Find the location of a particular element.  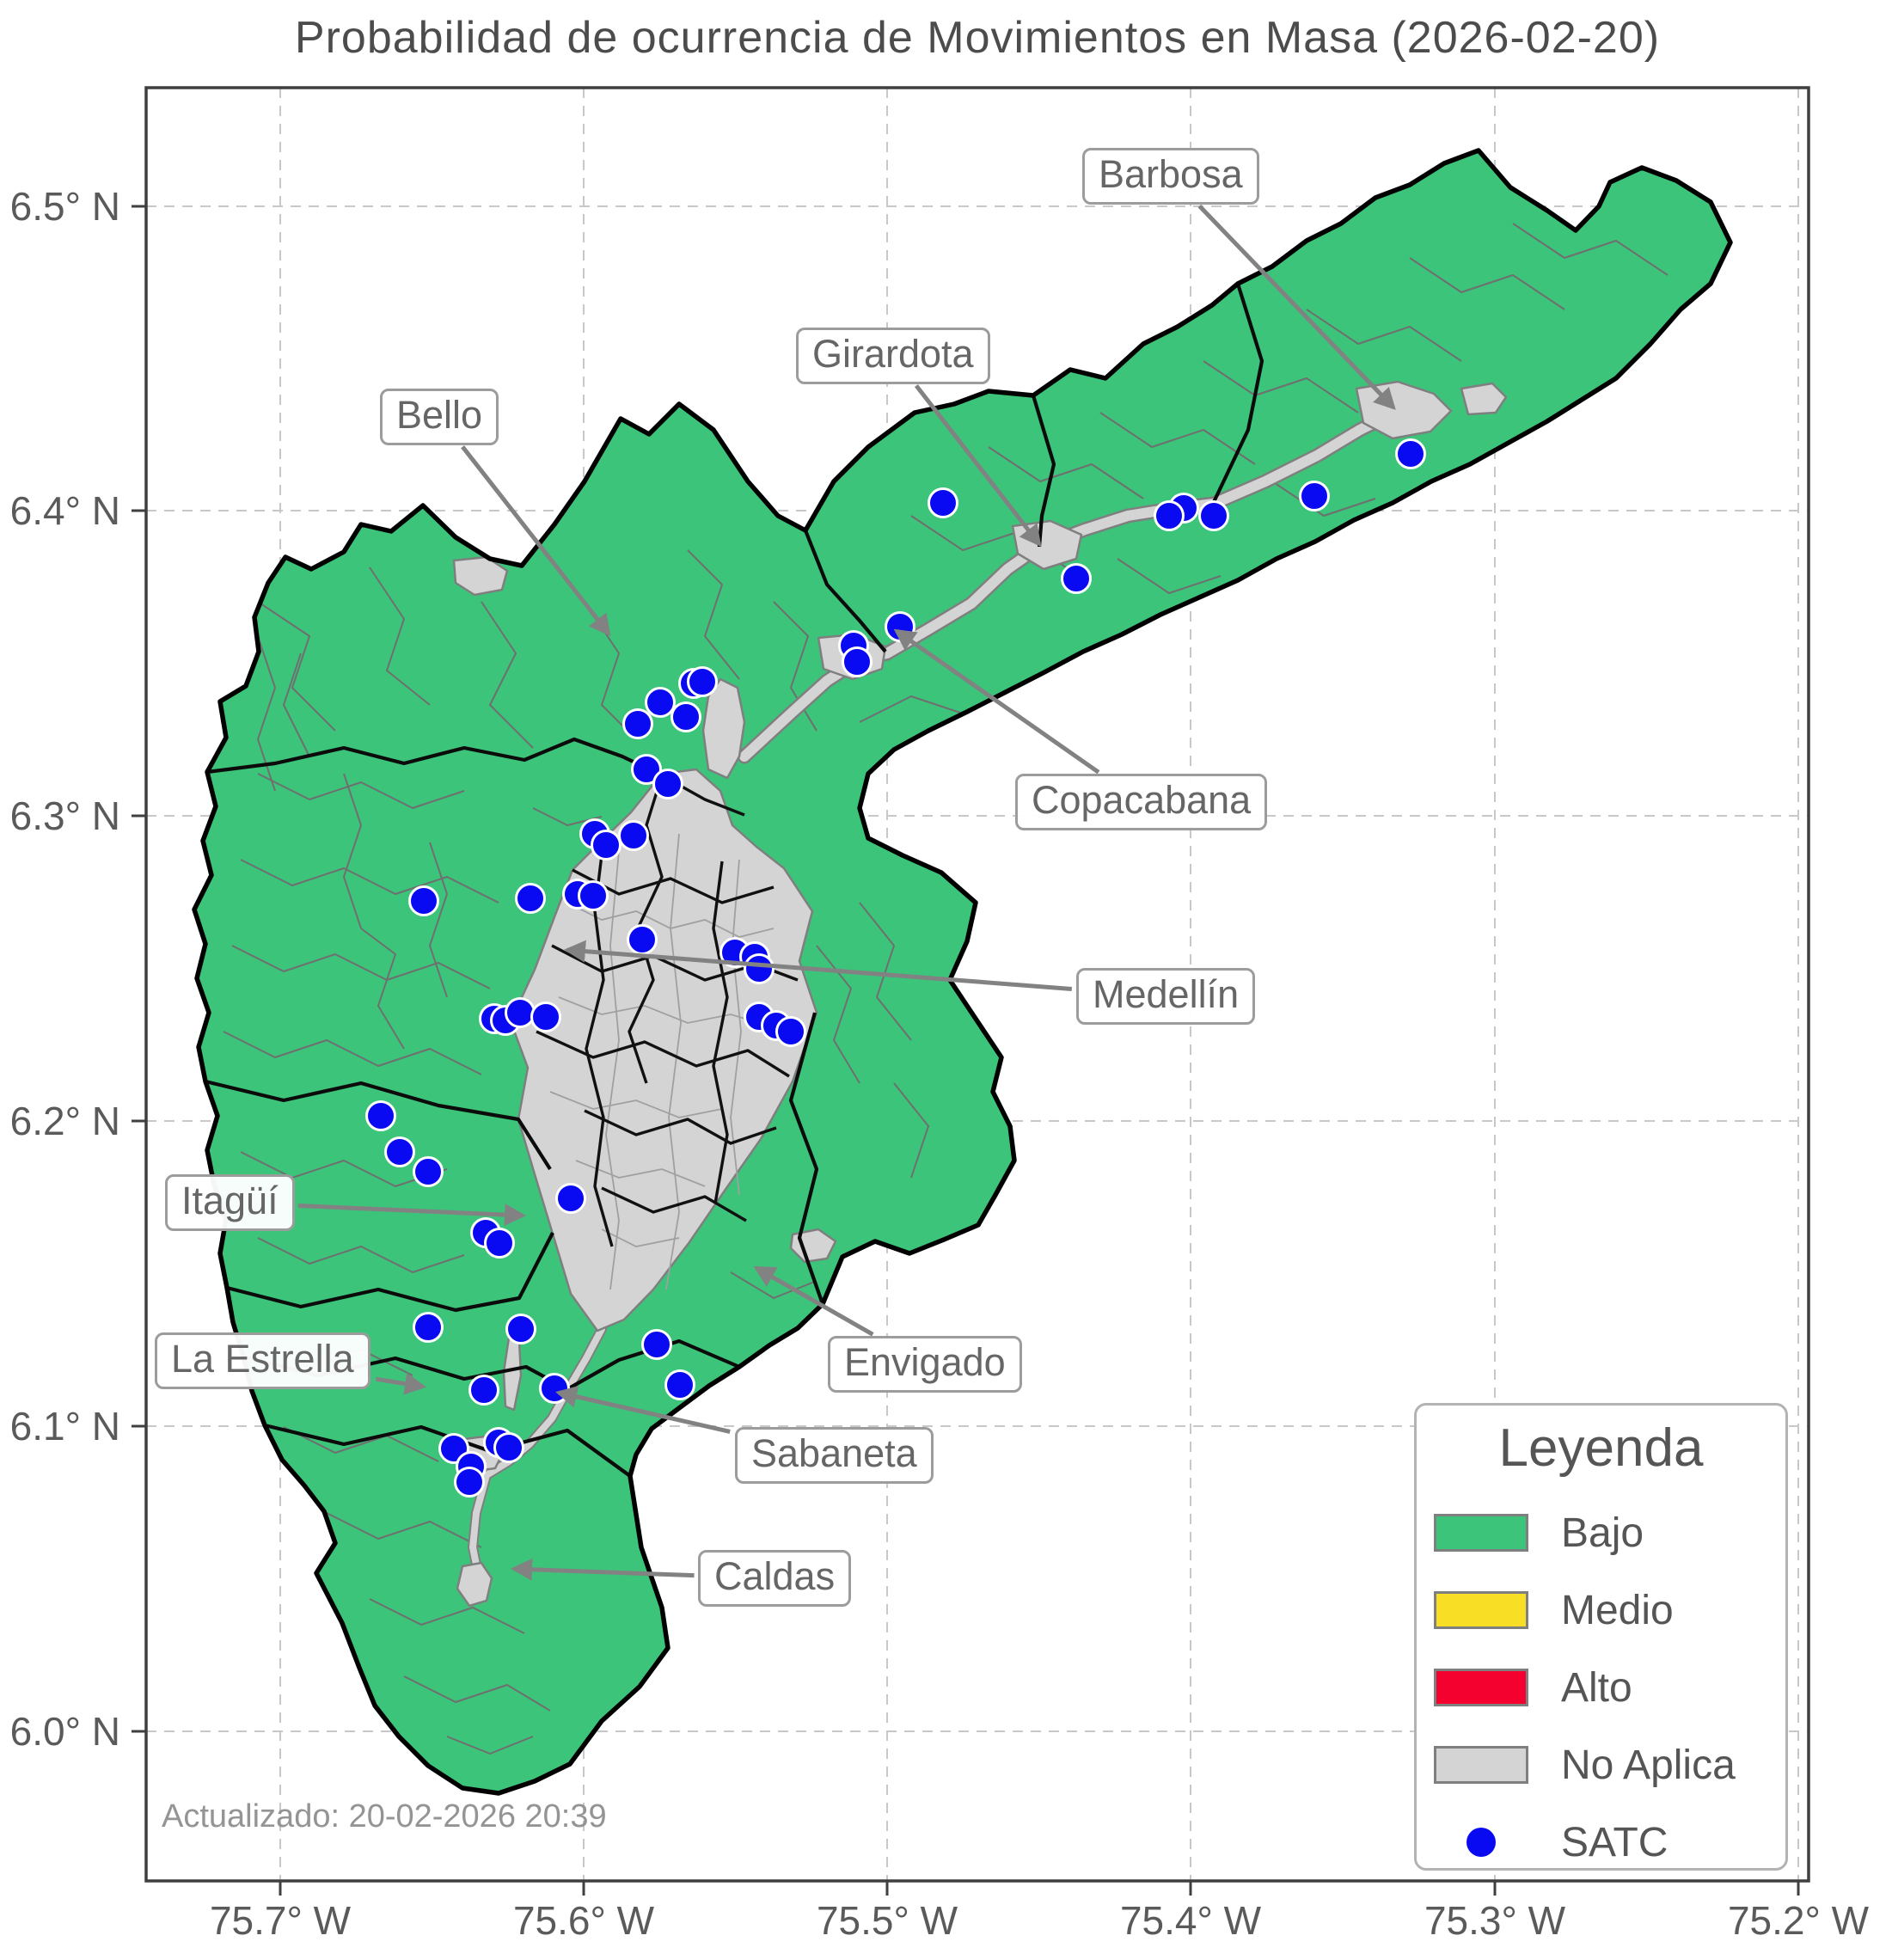

y-tick-label: 6.4° N is located at coordinates (65, 511).